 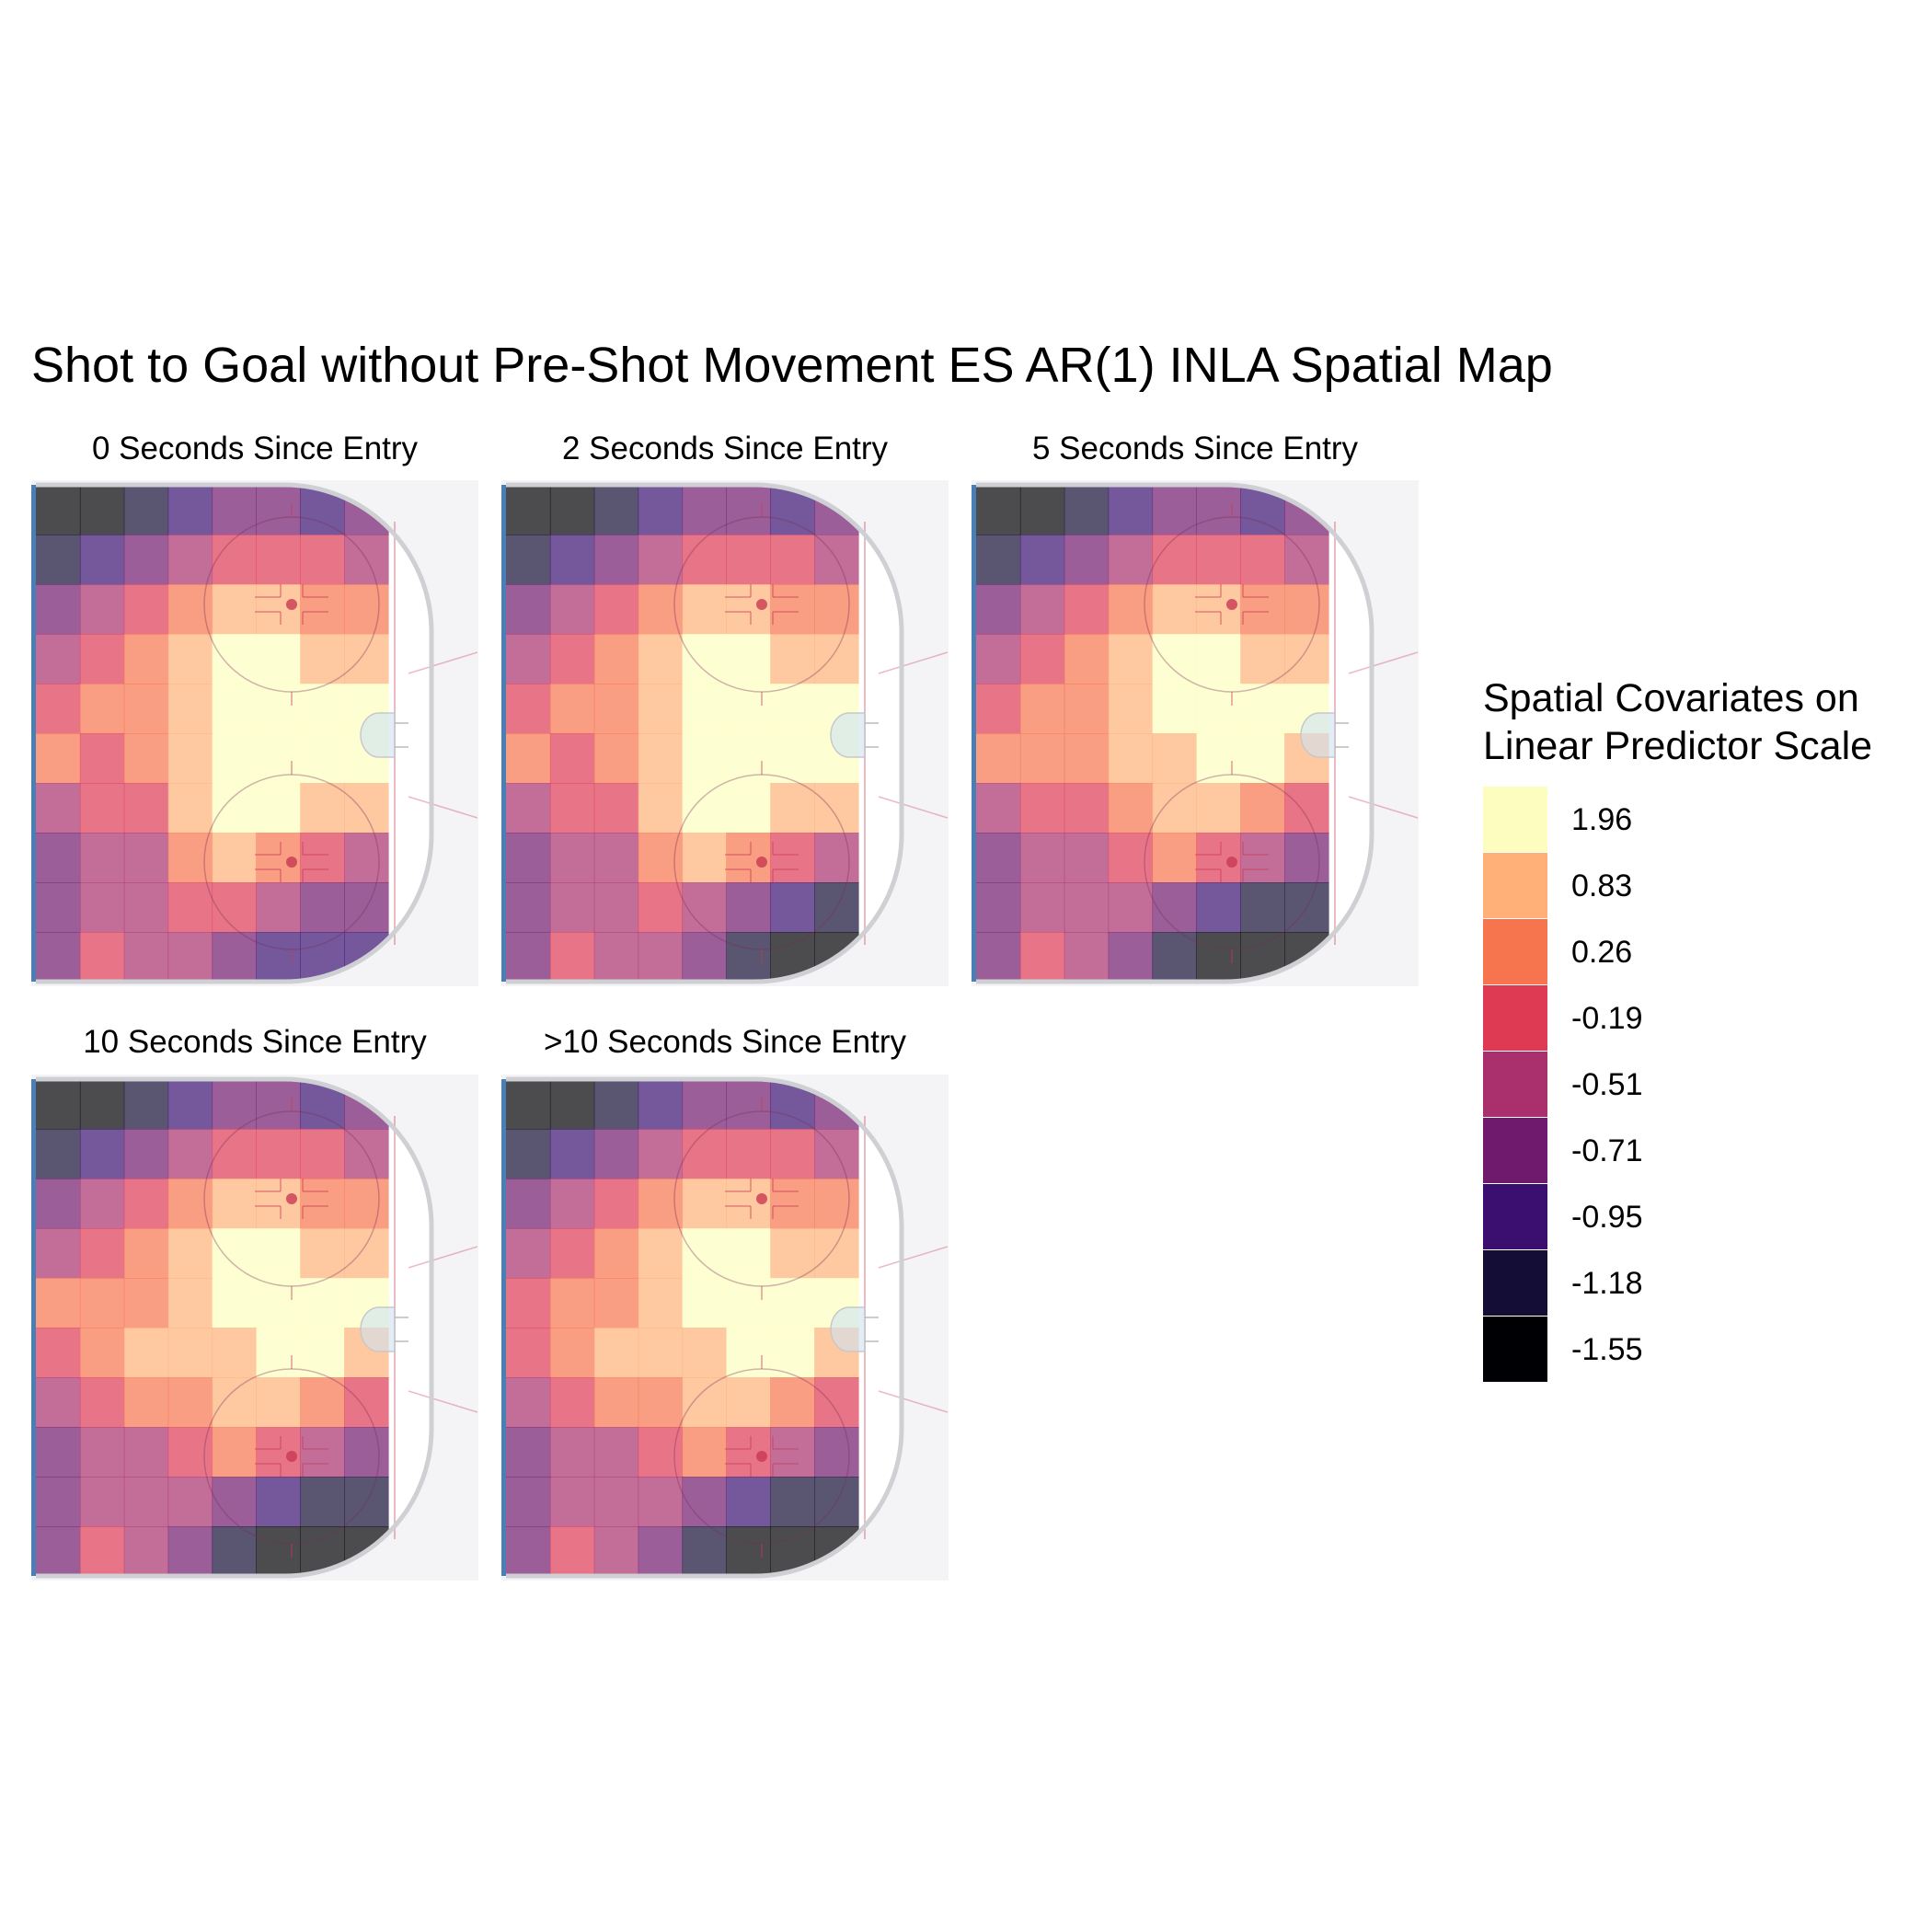 I want to click on heat-cells, so click(x=682, y=733).